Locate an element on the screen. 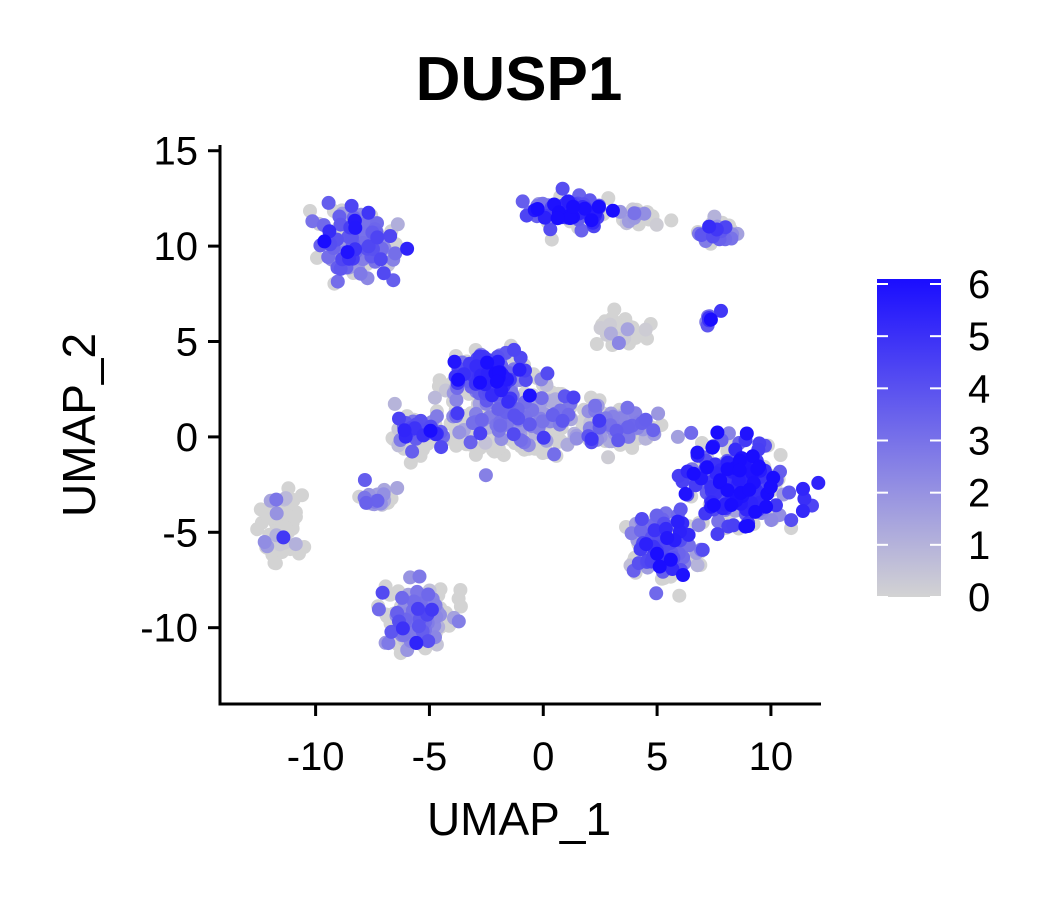 This screenshot has height=900, width=1050. y-tick-label: 0 is located at coordinates (187, 438).